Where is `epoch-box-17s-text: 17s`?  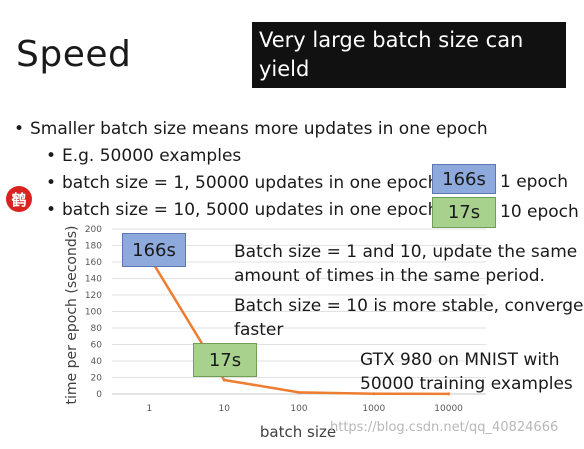
epoch-box-17s-text: 17s is located at coordinates (464, 212).